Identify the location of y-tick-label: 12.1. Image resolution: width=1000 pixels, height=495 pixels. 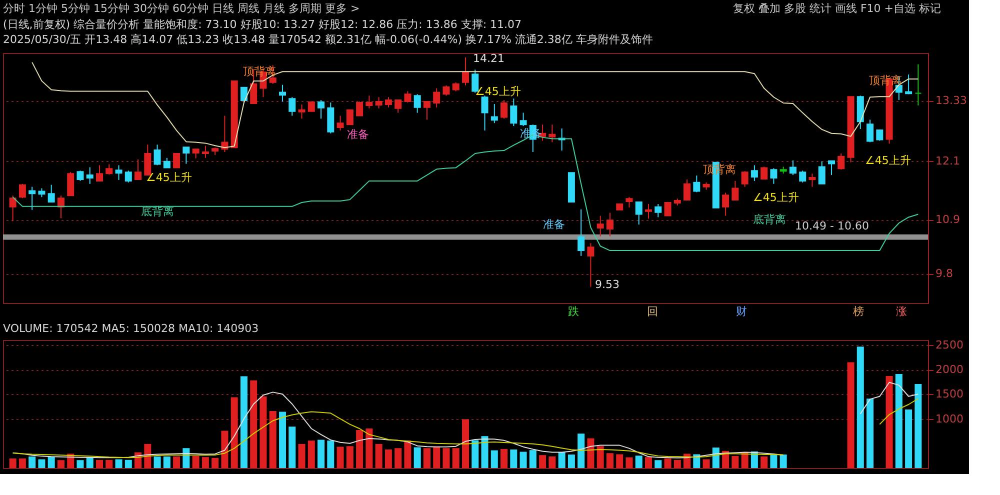
(948, 161).